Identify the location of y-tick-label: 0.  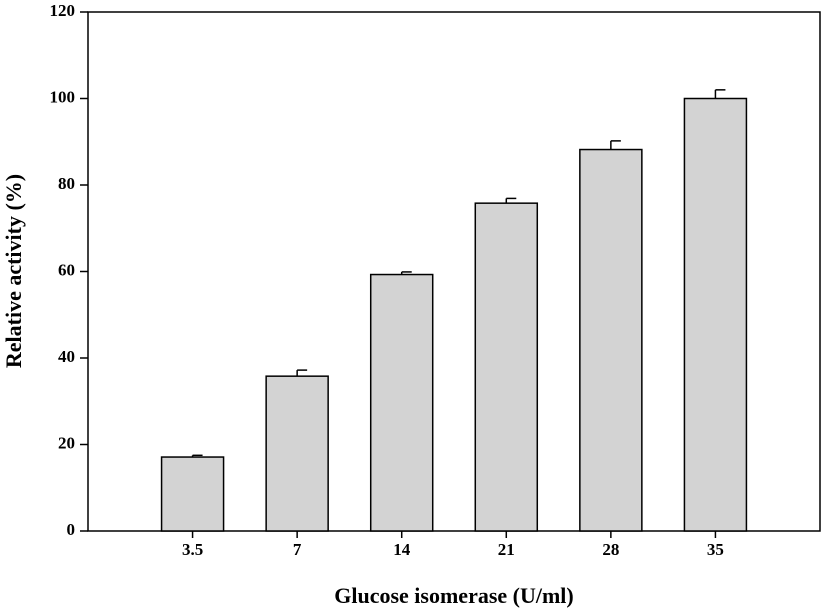
(71, 529).